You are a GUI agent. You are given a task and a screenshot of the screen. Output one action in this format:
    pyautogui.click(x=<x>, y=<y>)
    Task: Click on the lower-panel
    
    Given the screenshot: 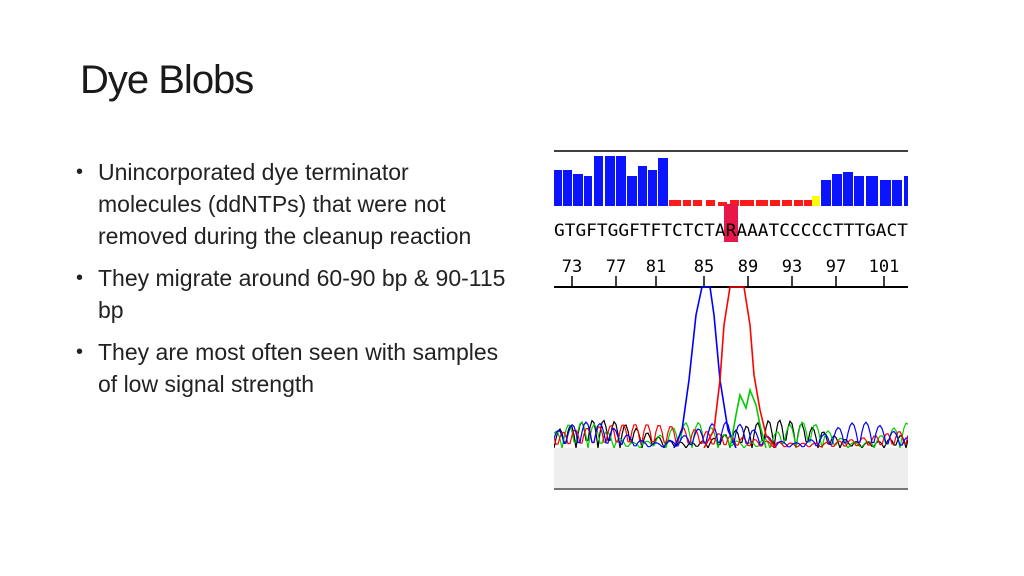 What is the action you would take?
    pyautogui.click(x=731, y=468)
    